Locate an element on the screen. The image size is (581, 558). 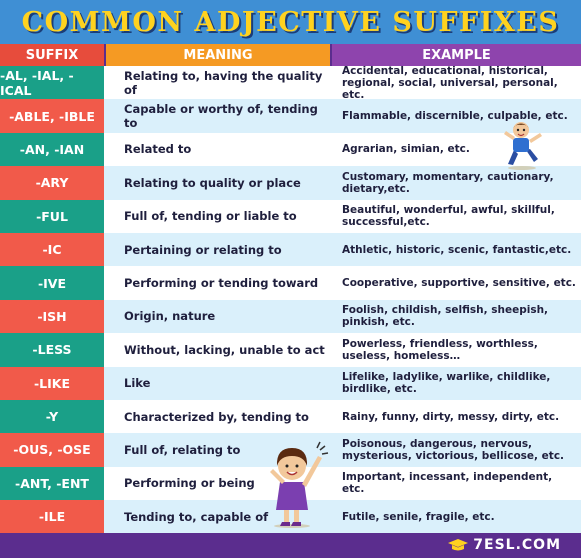
table-header: SUFFIX MEANING EXAMPLE is located at coordinates (290, 55).